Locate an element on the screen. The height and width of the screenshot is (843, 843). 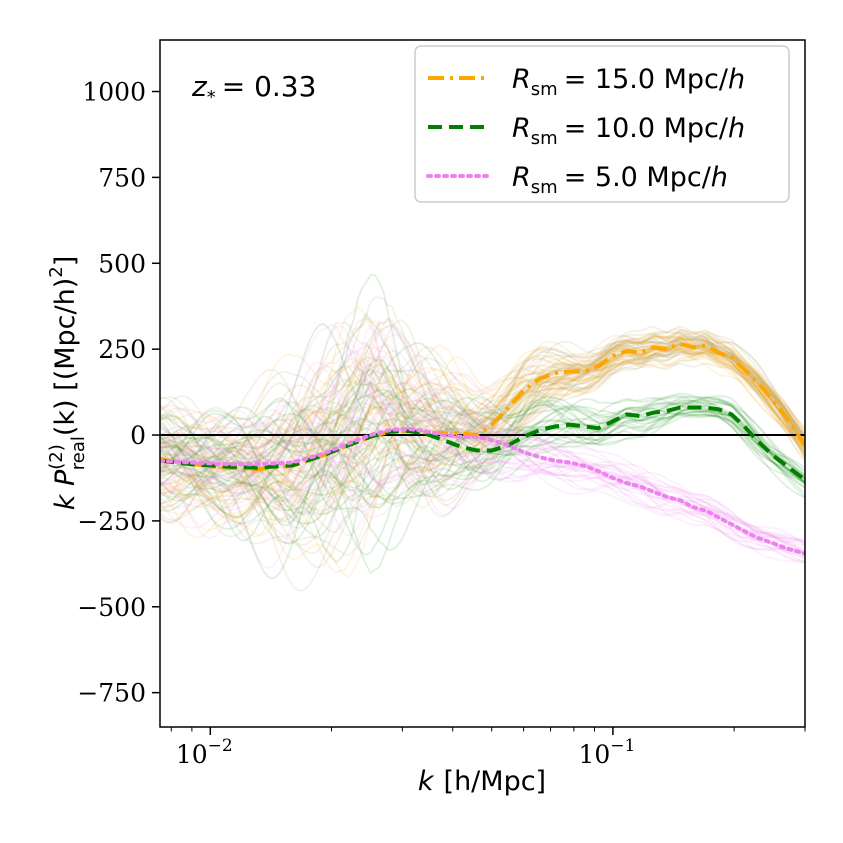
y-tick-label: 500 is located at coordinates (122, 263).